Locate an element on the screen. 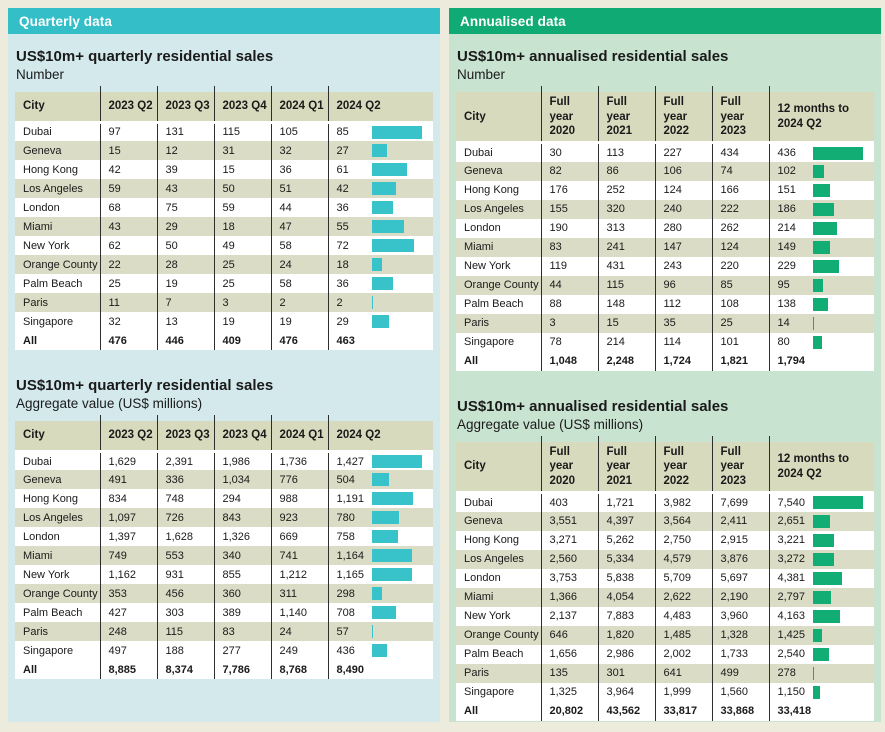 This screenshot has width=885, height=732. bar-cell: 1,164 is located at coordinates (380, 556).